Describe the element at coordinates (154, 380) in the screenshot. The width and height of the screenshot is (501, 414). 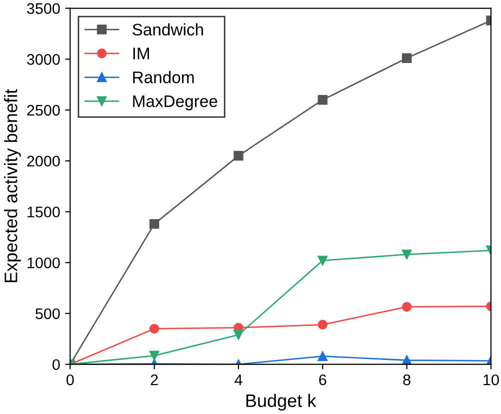
I see `x-tick-label: 2` at that location.